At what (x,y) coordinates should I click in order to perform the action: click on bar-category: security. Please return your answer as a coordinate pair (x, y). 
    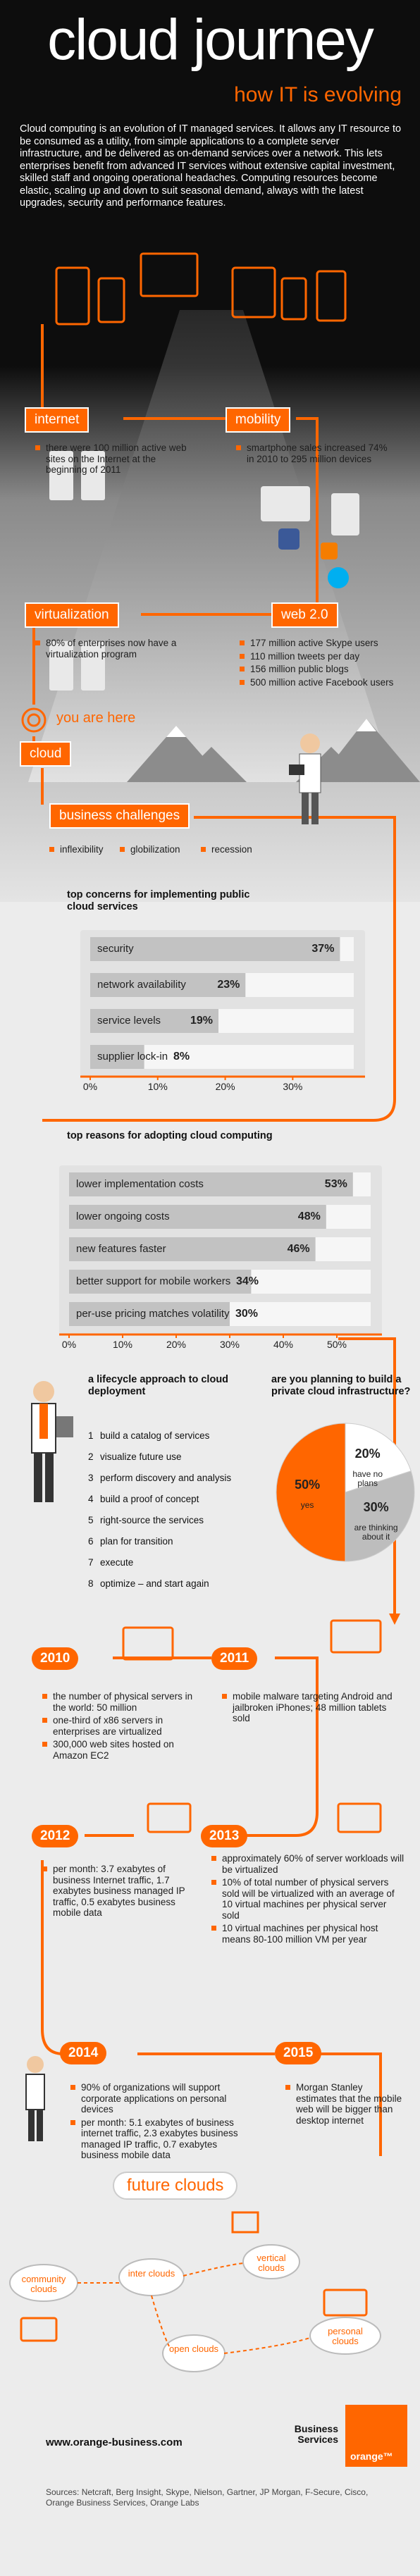
    Looking at the image, I should click on (115, 949).